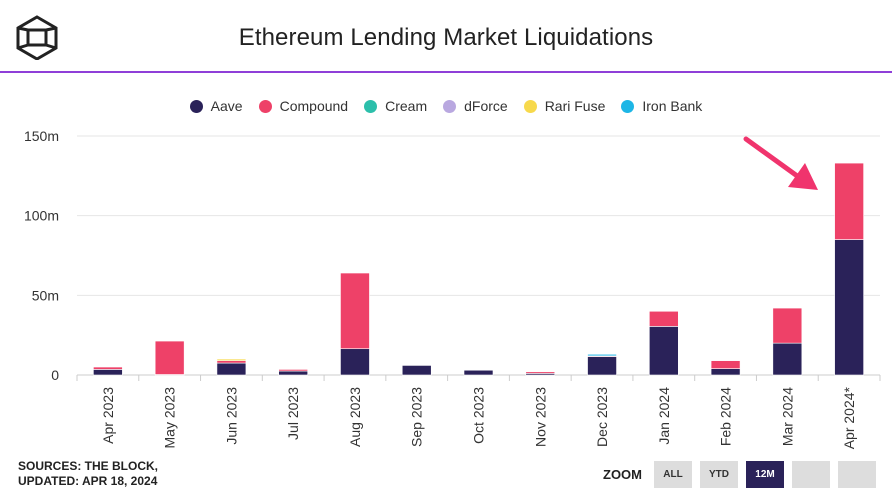 Image resolution: width=892 pixels, height=500 pixels. What do you see at coordinates (226, 106) in the screenshot?
I see `legend-label-aave: Aave` at bounding box center [226, 106].